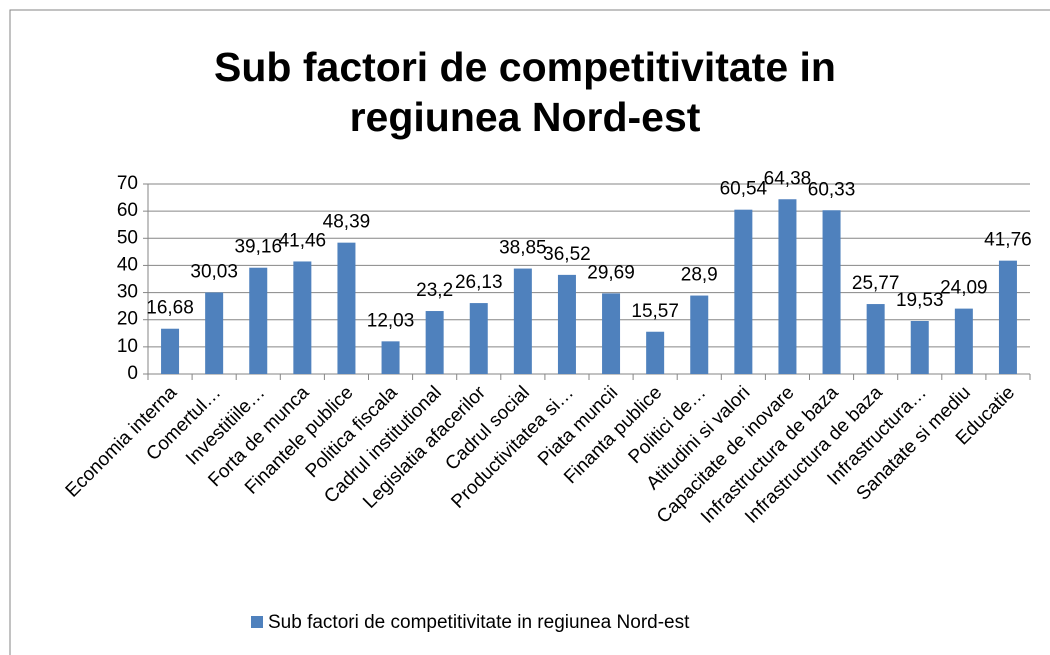  What do you see at coordinates (699, 275) in the screenshot?
I see `value-label: 28,9` at bounding box center [699, 275].